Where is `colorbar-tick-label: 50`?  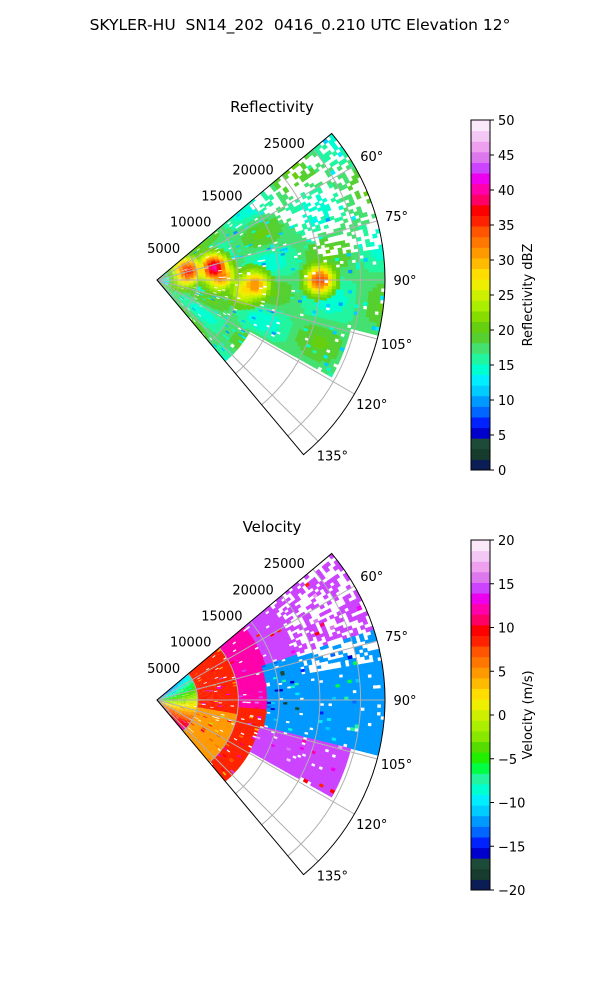
colorbar-tick-label: 50 is located at coordinates (506, 121).